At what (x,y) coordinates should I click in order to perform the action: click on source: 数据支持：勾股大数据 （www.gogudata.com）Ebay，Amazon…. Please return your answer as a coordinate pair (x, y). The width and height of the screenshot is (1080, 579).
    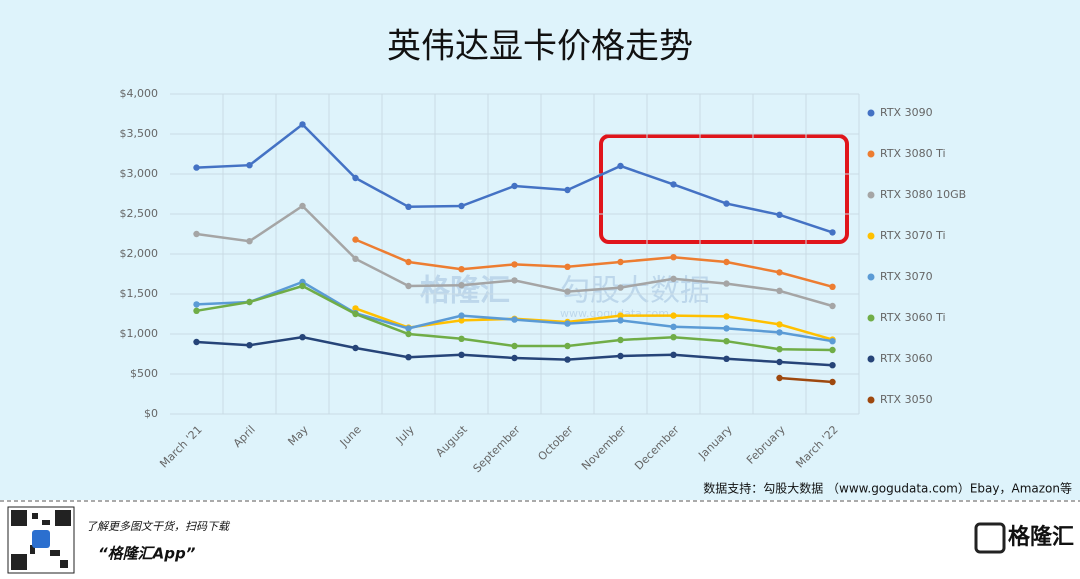
    Looking at the image, I should click on (887, 488).